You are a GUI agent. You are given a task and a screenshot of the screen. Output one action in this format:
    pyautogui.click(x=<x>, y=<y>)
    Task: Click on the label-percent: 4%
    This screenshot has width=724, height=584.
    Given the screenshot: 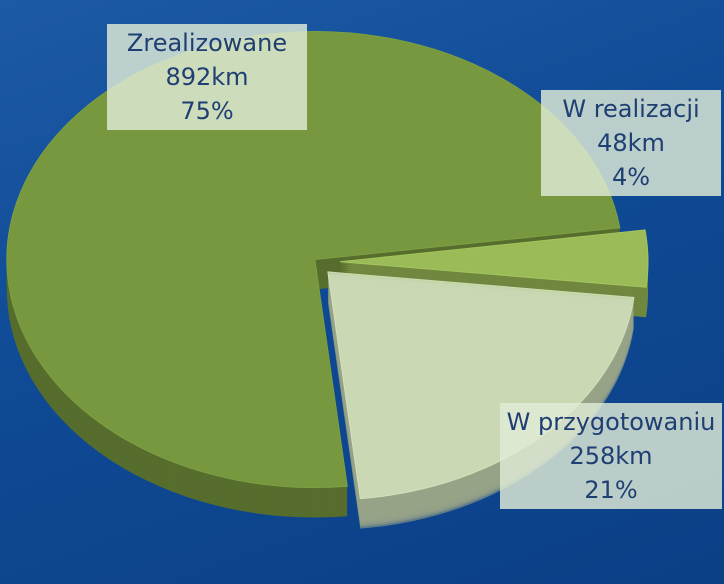 What is the action you would take?
    pyautogui.click(x=631, y=177)
    